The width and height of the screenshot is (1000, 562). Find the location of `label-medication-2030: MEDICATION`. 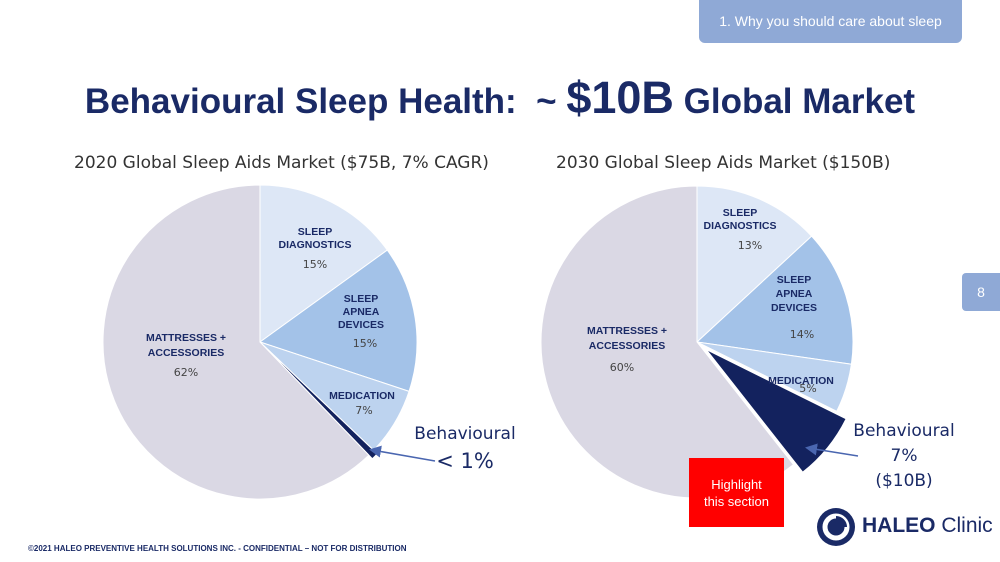

label-medication-2030: MEDICATION is located at coordinates (801, 381).